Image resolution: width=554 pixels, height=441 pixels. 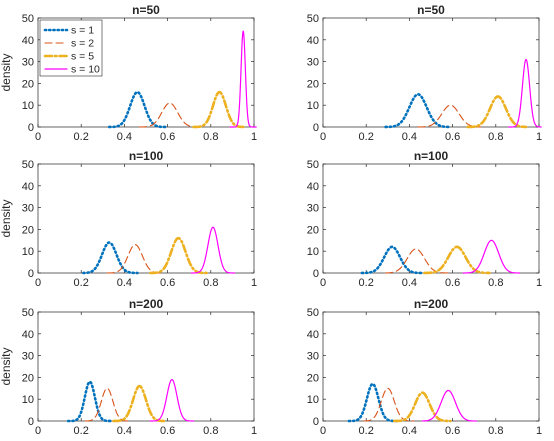 What do you see at coordinates (85, 70) in the screenshot?
I see `legend-label-s10: s = 10` at bounding box center [85, 70].